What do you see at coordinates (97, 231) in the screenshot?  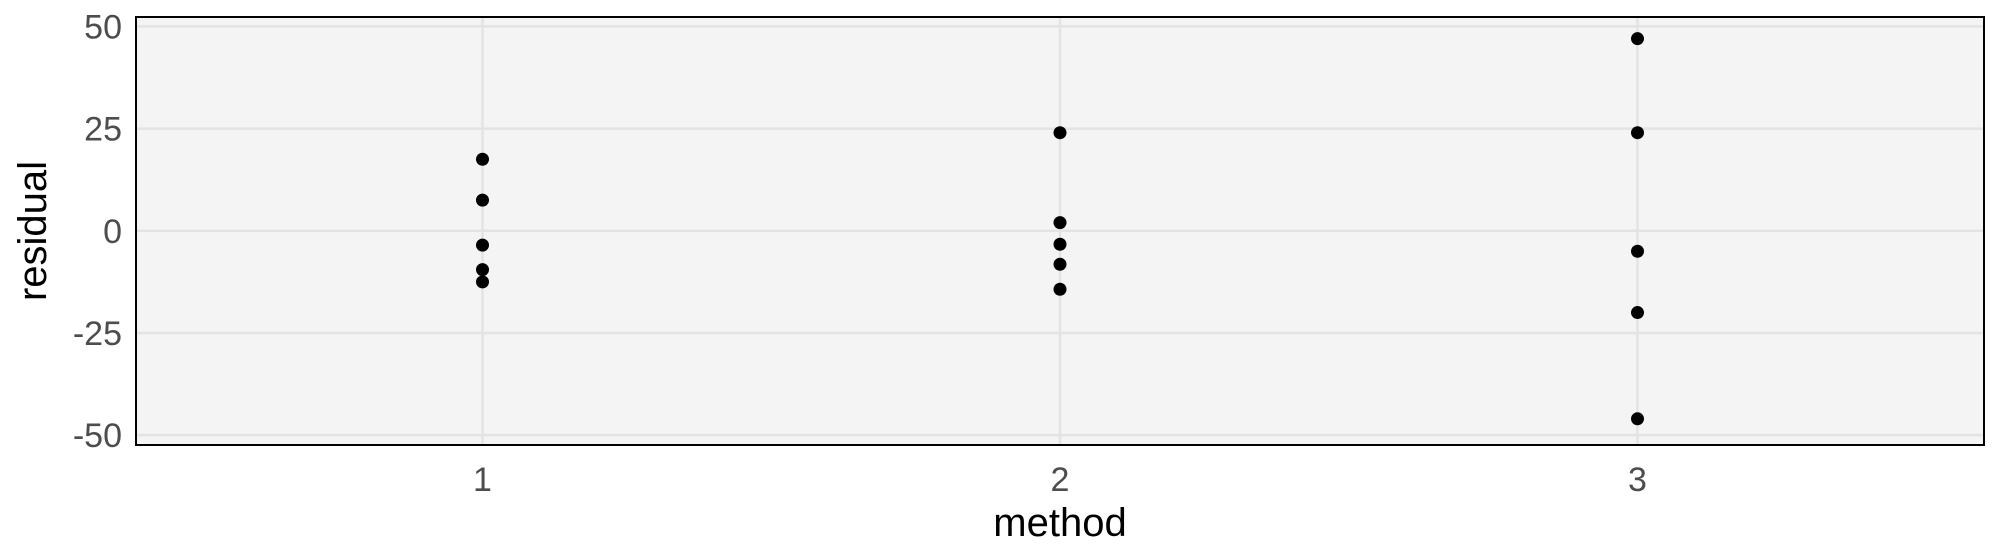 I see `y-axis-ticks: 50 25 0 -25 -50` at bounding box center [97, 231].